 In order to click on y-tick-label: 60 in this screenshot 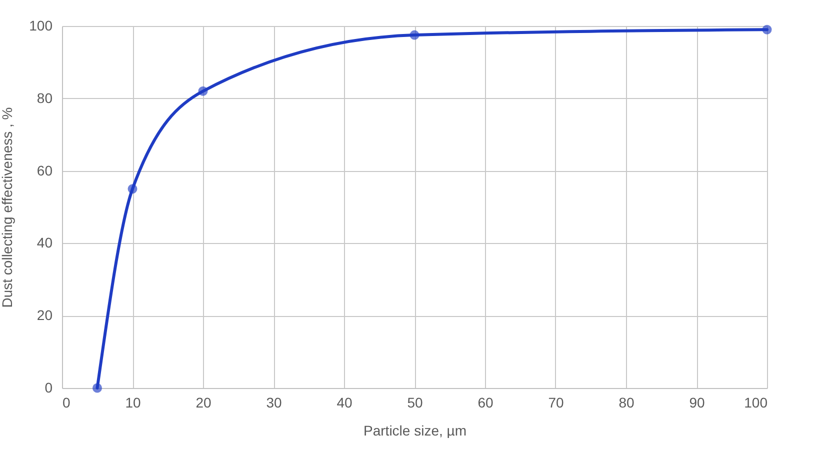, I will do `click(44, 170)`.